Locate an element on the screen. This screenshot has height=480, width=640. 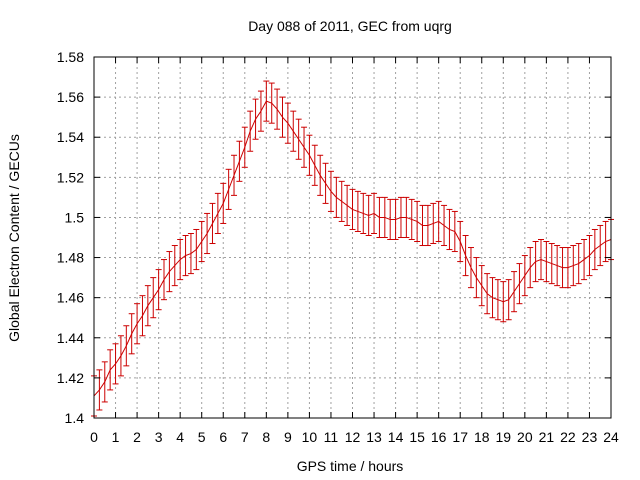
x-axis-title: GPS time / hours is located at coordinates (350, 466).